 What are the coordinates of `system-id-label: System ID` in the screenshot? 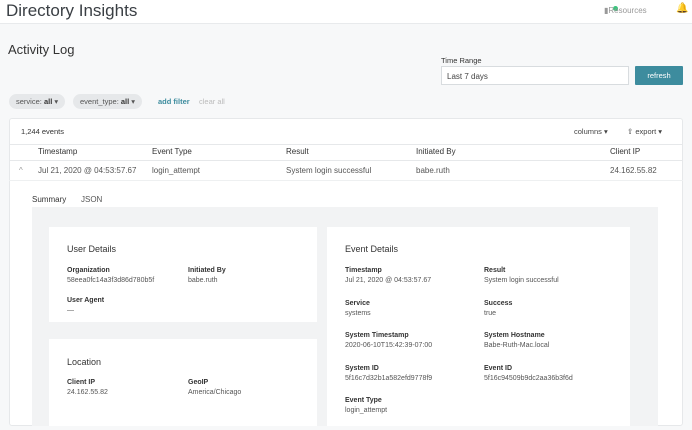 It's located at (362, 368).